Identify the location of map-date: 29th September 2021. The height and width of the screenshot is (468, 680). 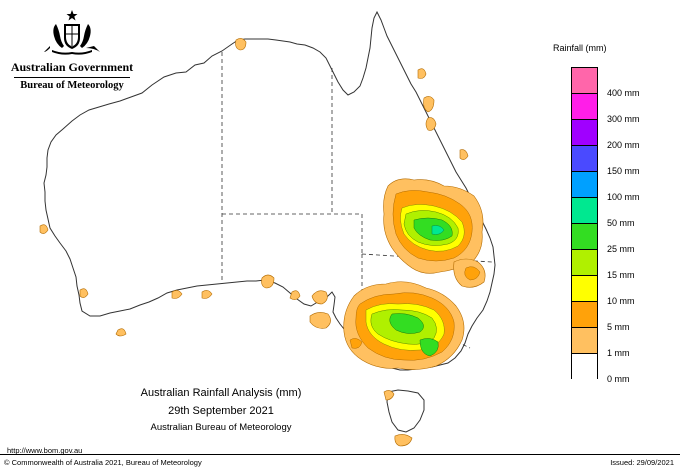
(221, 411).